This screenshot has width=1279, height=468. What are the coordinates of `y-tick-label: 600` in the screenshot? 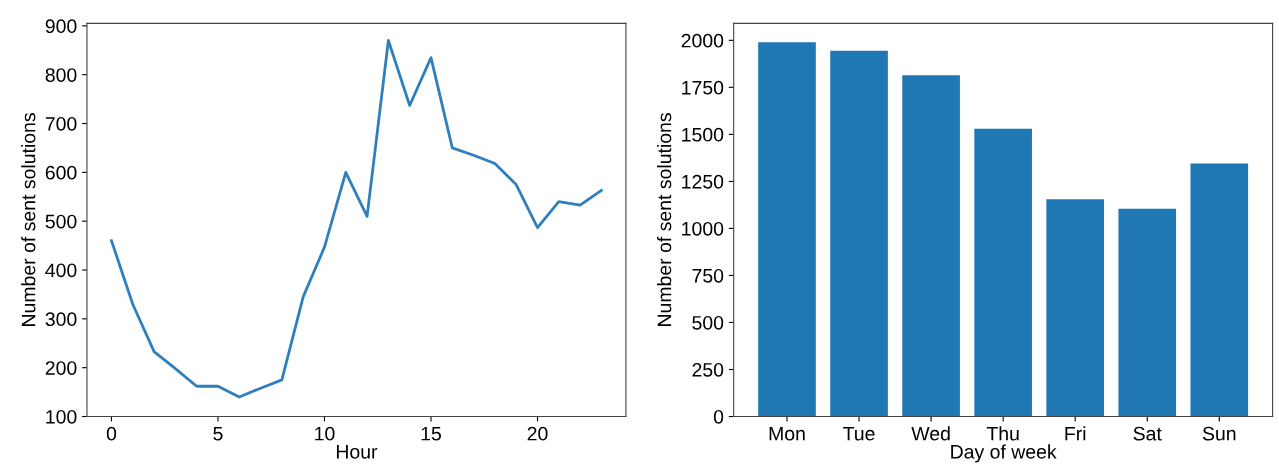 It's located at (61, 172).